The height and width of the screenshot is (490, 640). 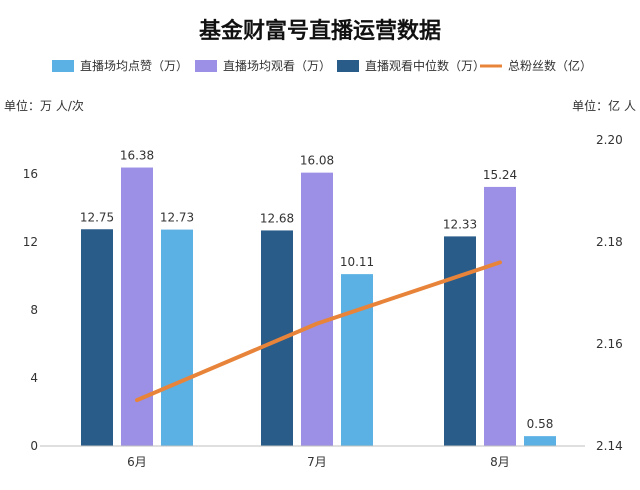 I want to click on bar-data-label: 16.08, so click(x=317, y=161).